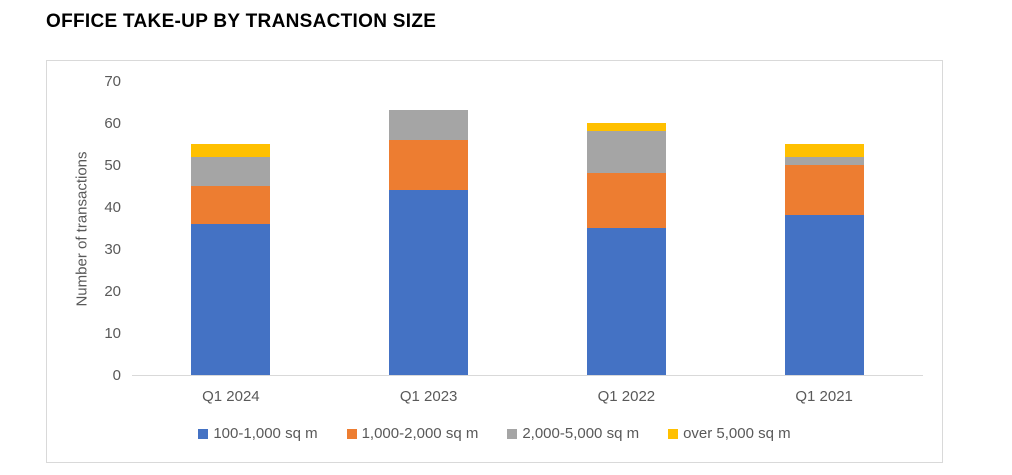  I want to click on y-tick-label: 70, so click(112, 81).